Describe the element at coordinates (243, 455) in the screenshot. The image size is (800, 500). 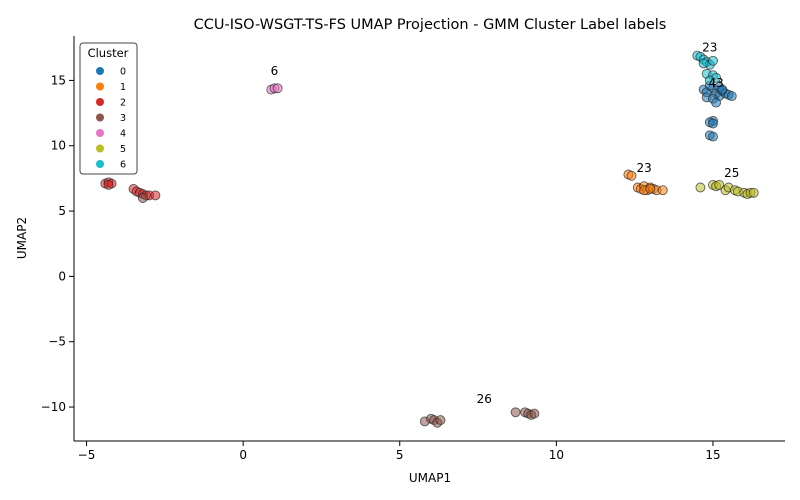
I see `x-tick-label: 0` at that location.